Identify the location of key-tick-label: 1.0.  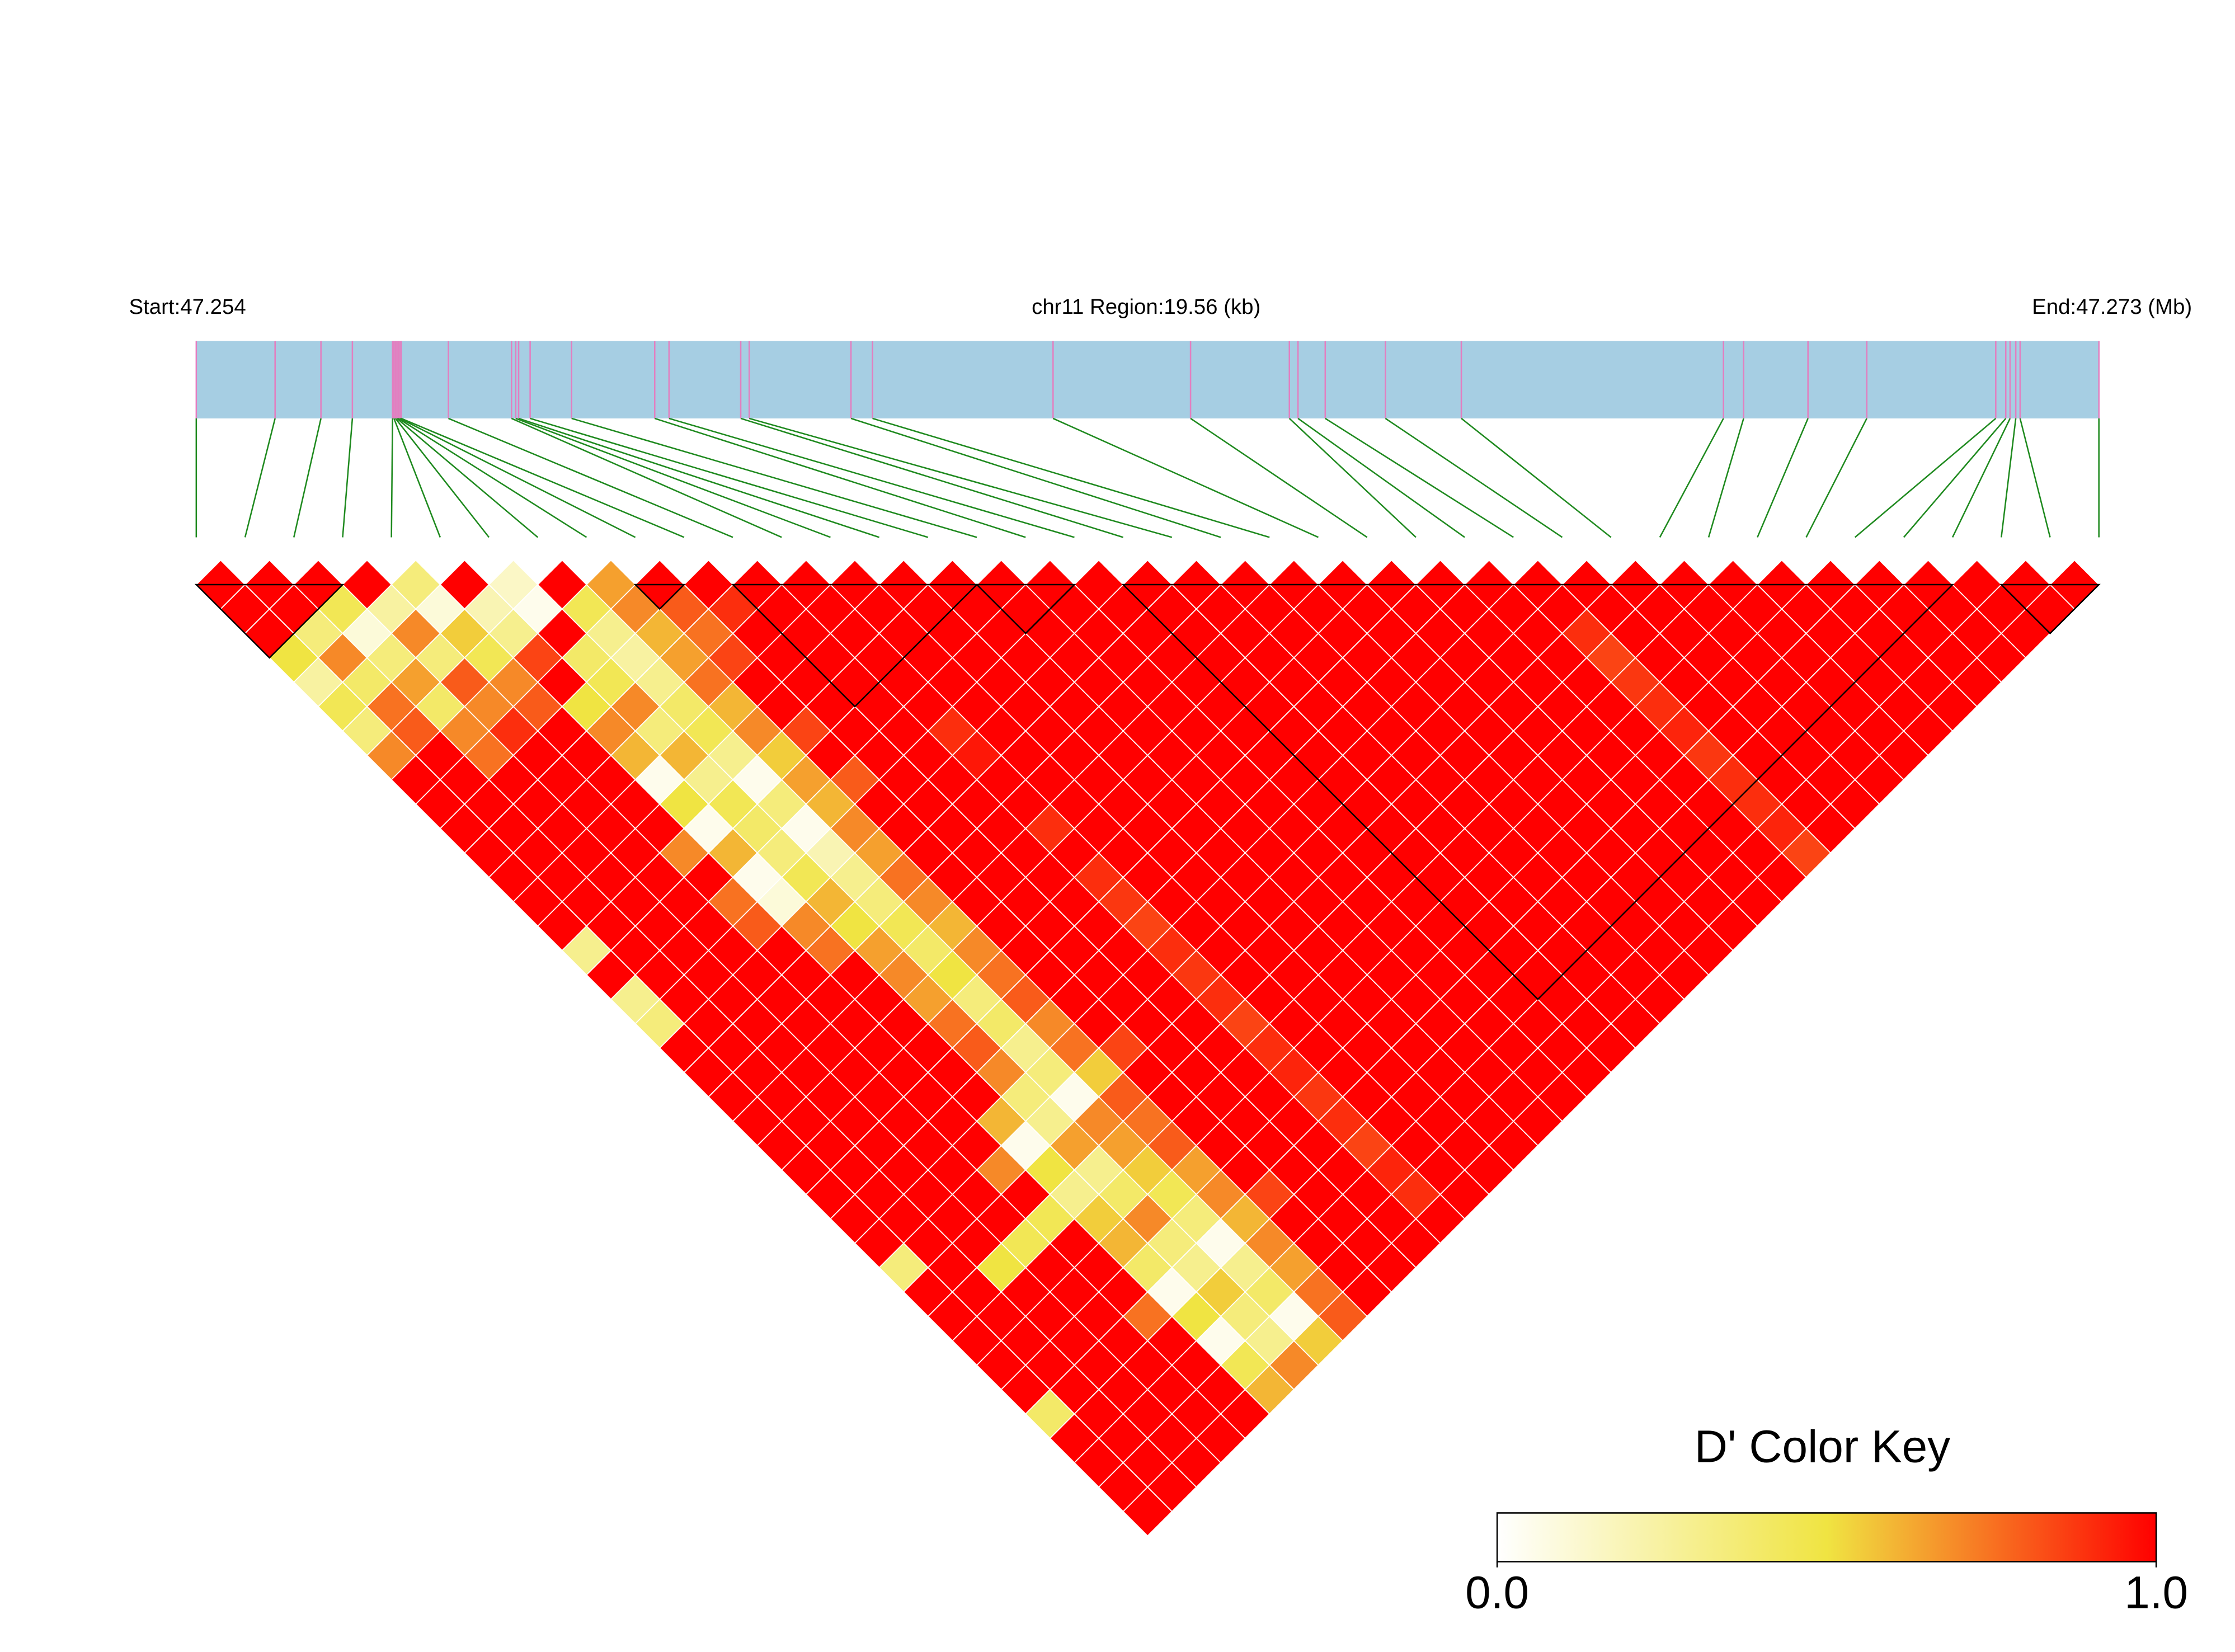
(2156, 1593).